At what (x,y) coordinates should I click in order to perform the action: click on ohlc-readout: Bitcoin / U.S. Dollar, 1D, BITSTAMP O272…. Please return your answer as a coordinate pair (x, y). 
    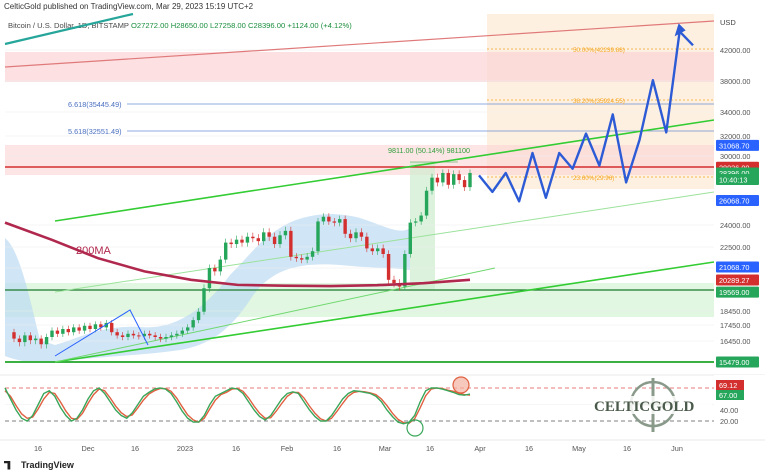
    Looking at the image, I should click on (180, 25).